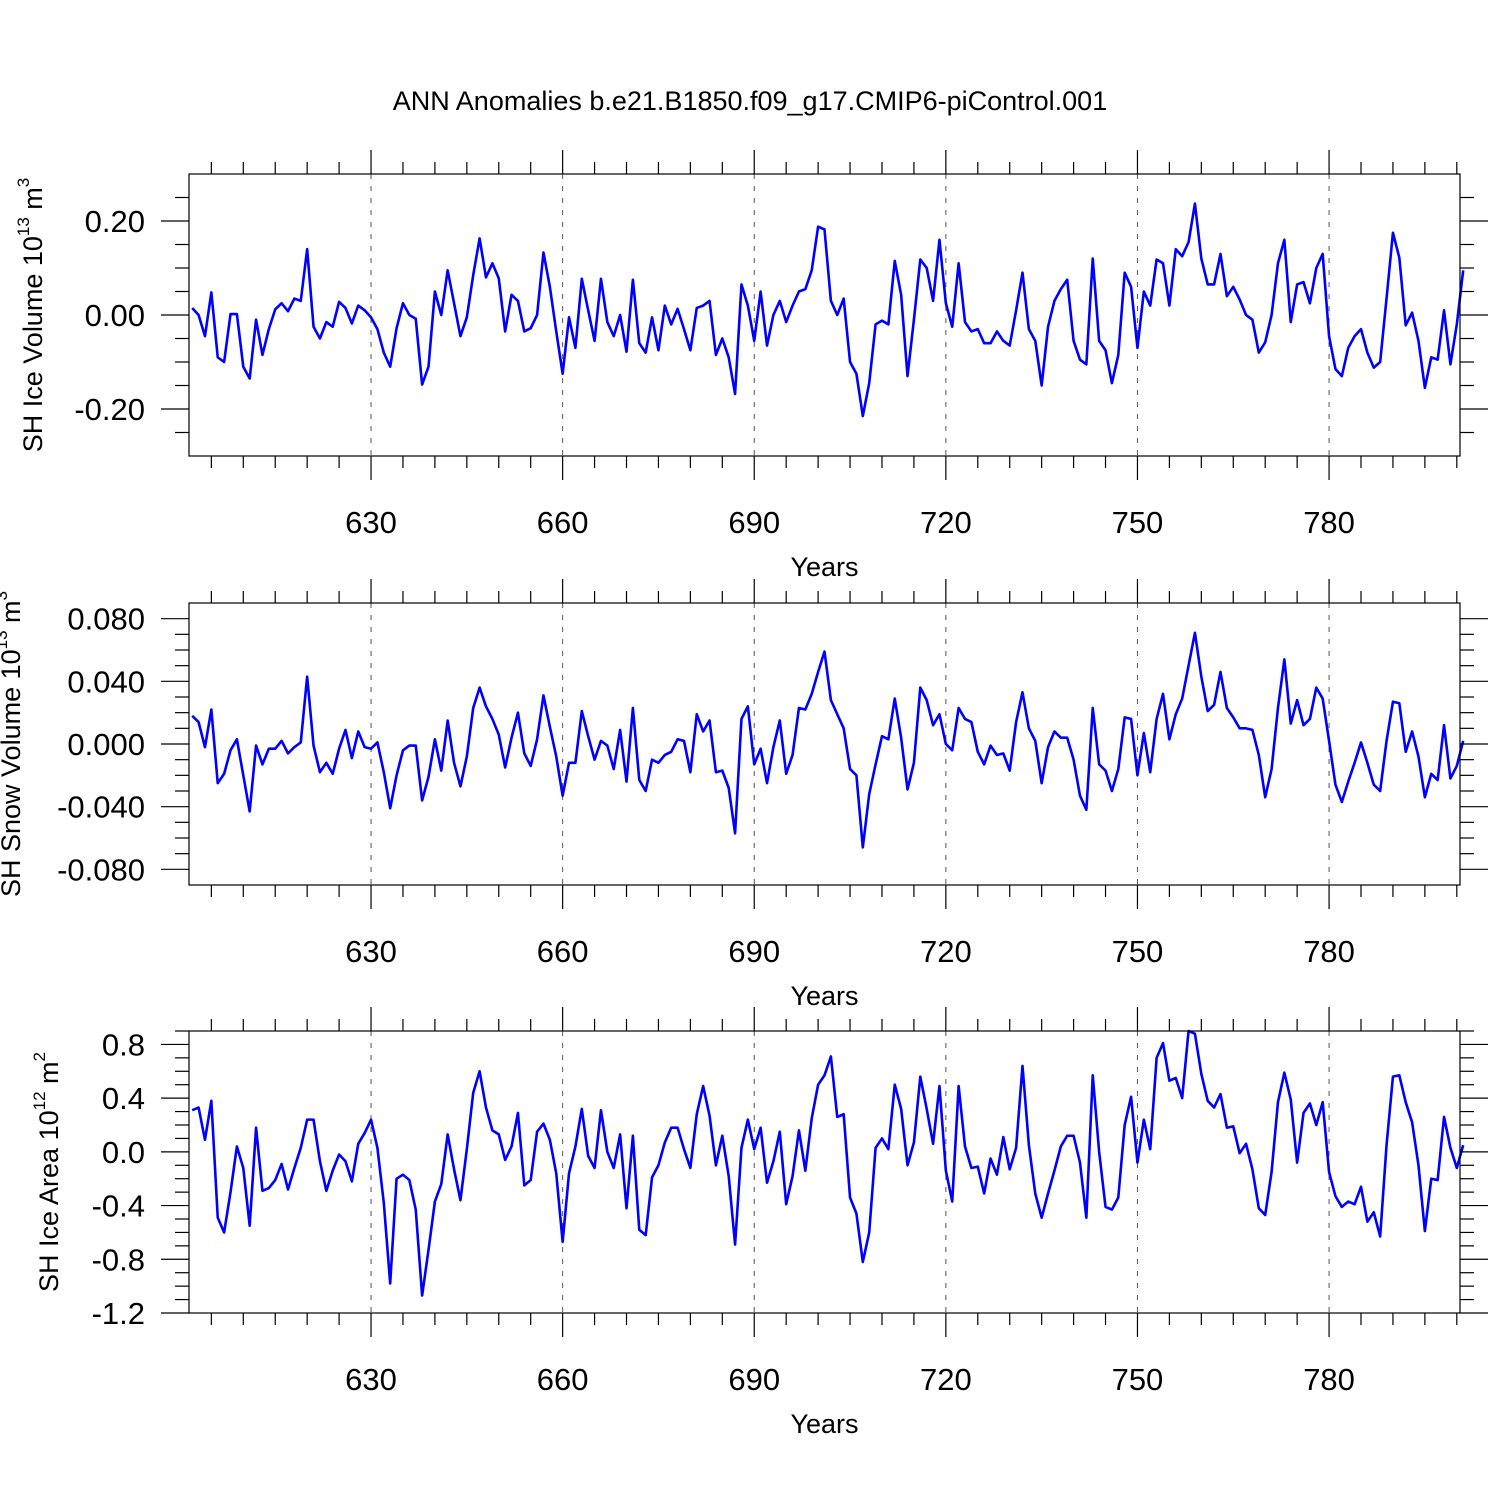 The image size is (1500, 1505). Describe the element at coordinates (115, 221) in the screenshot. I see `y-tick-label: 0.20` at that location.